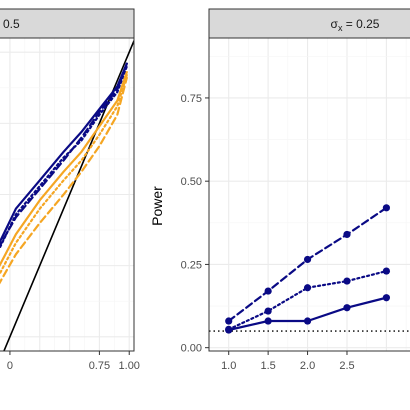  Describe the element at coordinates (10, 366) in the screenshot. I see `x-tick-label: 0` at that location.